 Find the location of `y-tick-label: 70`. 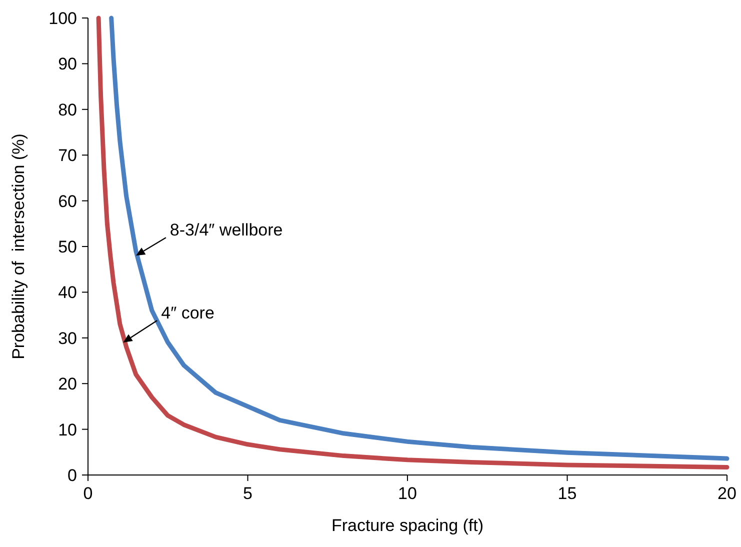

y-tick-label: 70 is located at coordinates (67, 156).